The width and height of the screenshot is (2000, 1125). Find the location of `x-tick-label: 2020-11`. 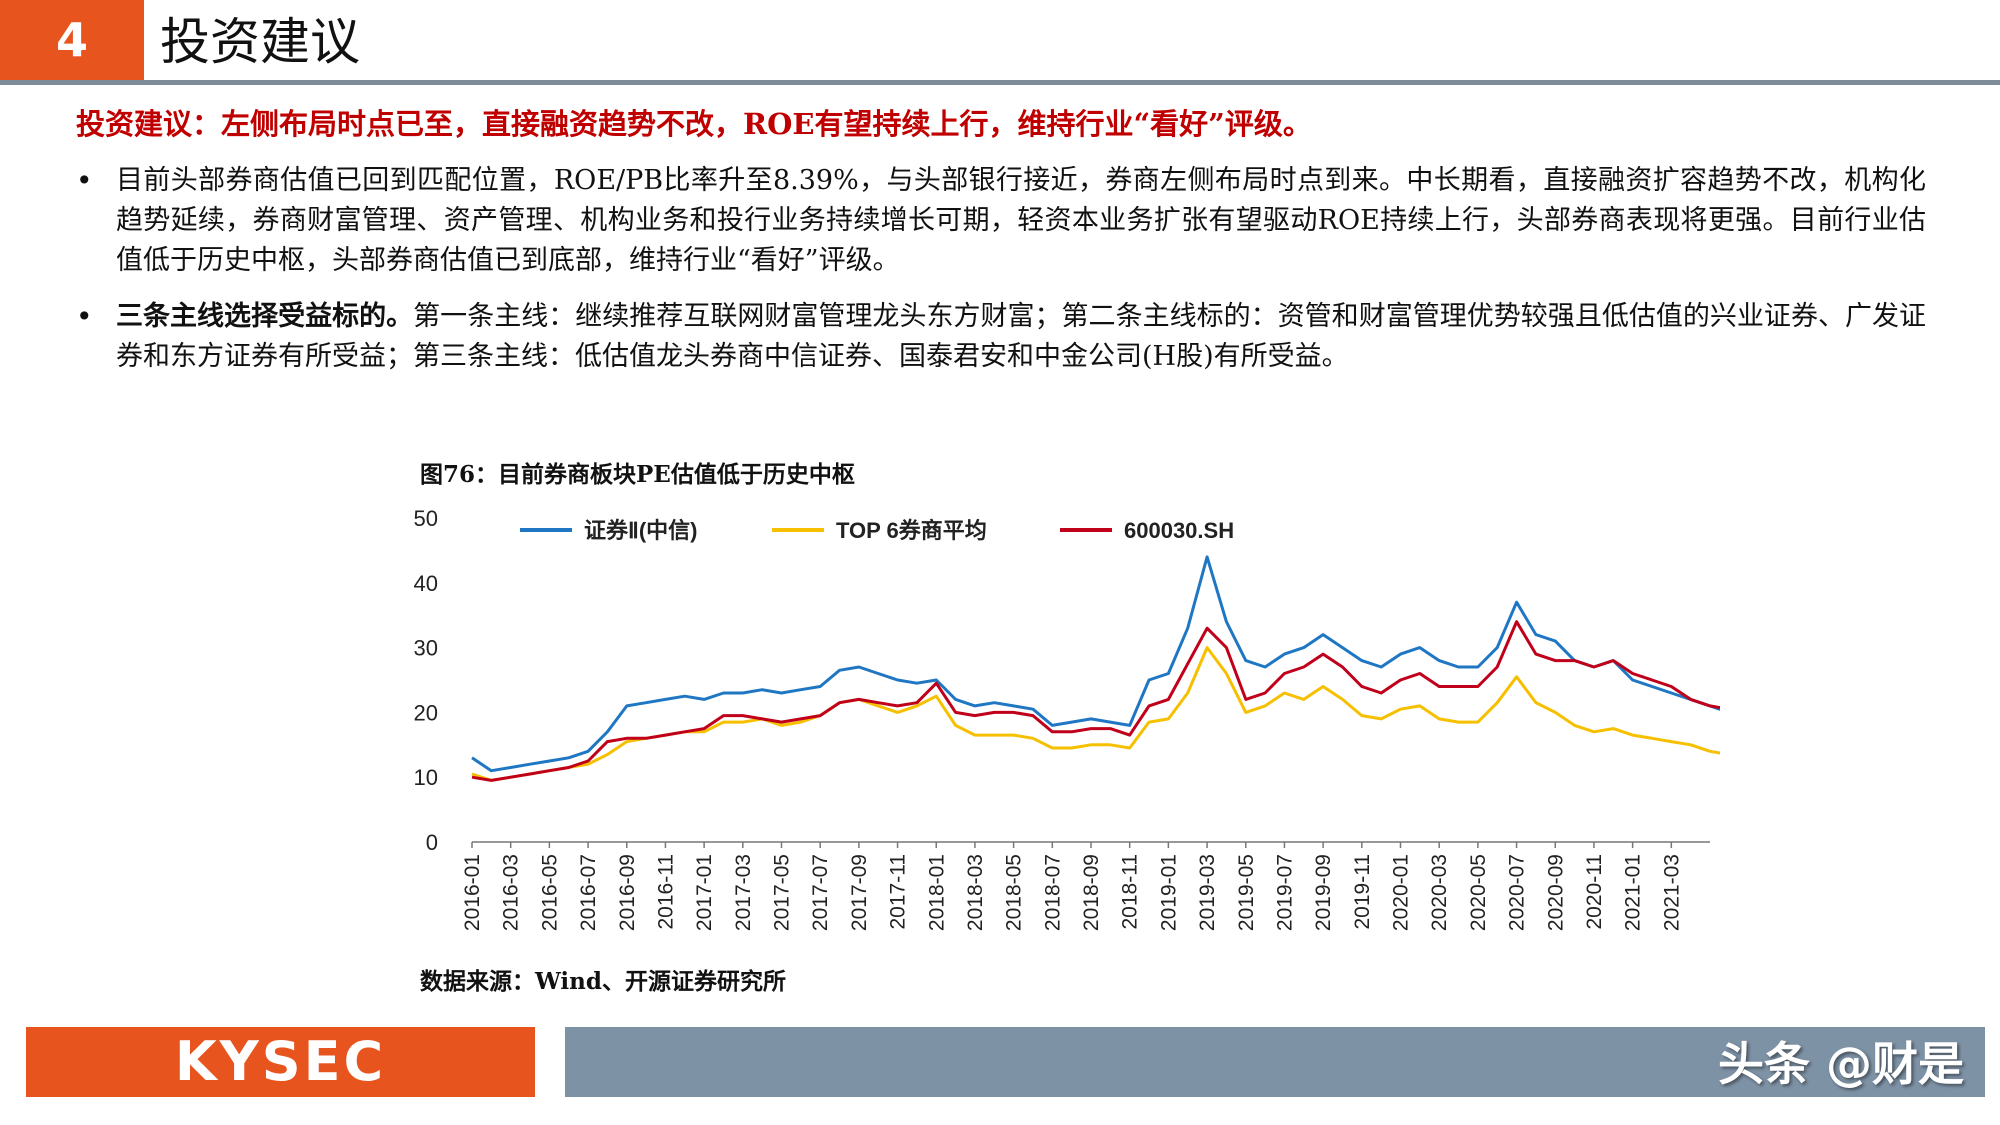

x-tick-label: 2020-11 is located at coordinates (1594, 892).